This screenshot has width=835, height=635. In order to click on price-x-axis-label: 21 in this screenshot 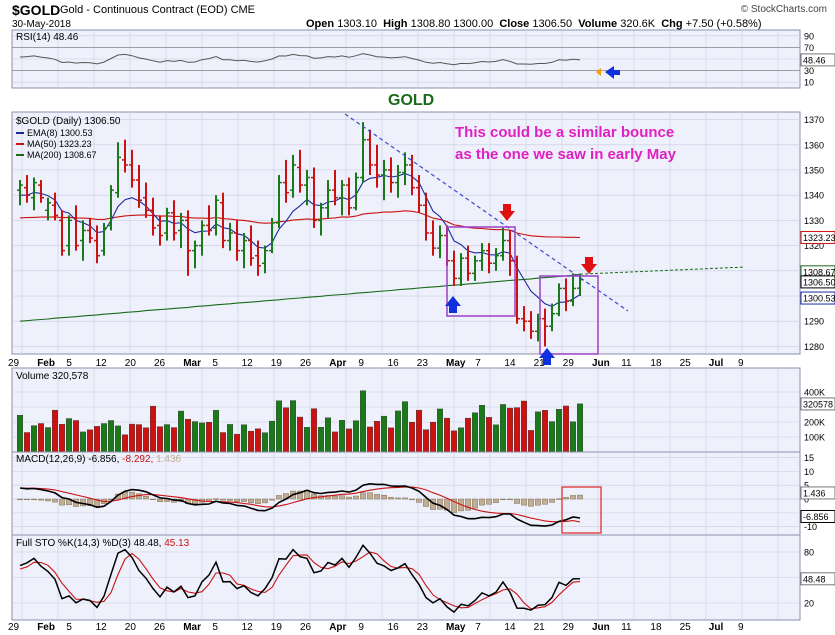, I will do `click(540, 363)`.